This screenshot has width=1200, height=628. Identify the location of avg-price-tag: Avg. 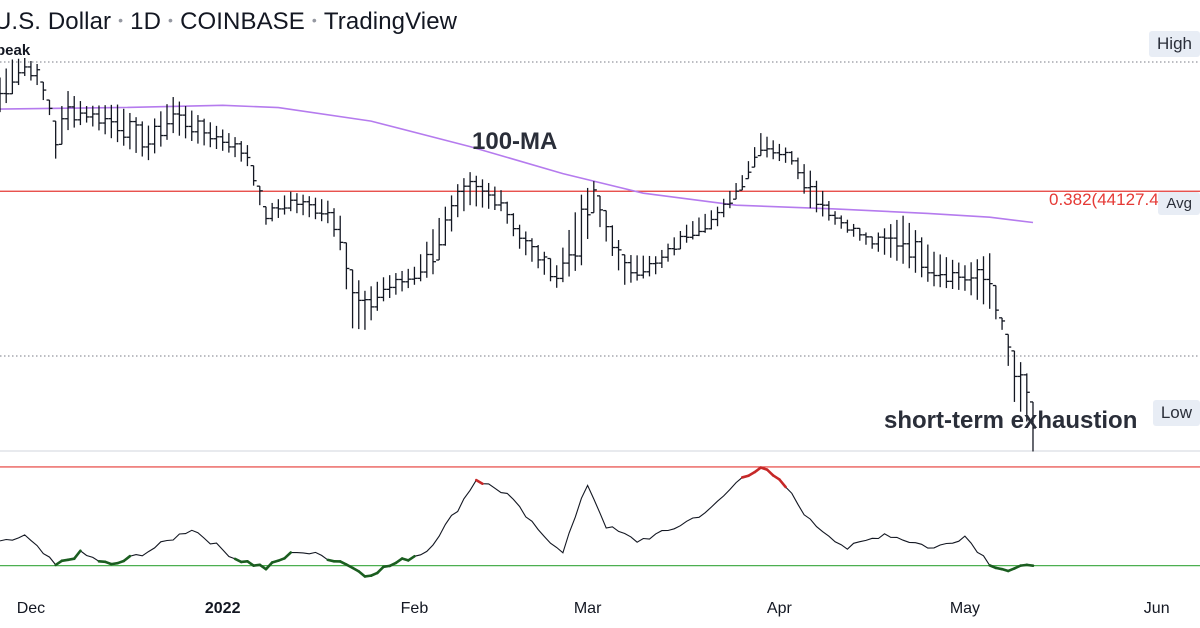
(1179, 203).